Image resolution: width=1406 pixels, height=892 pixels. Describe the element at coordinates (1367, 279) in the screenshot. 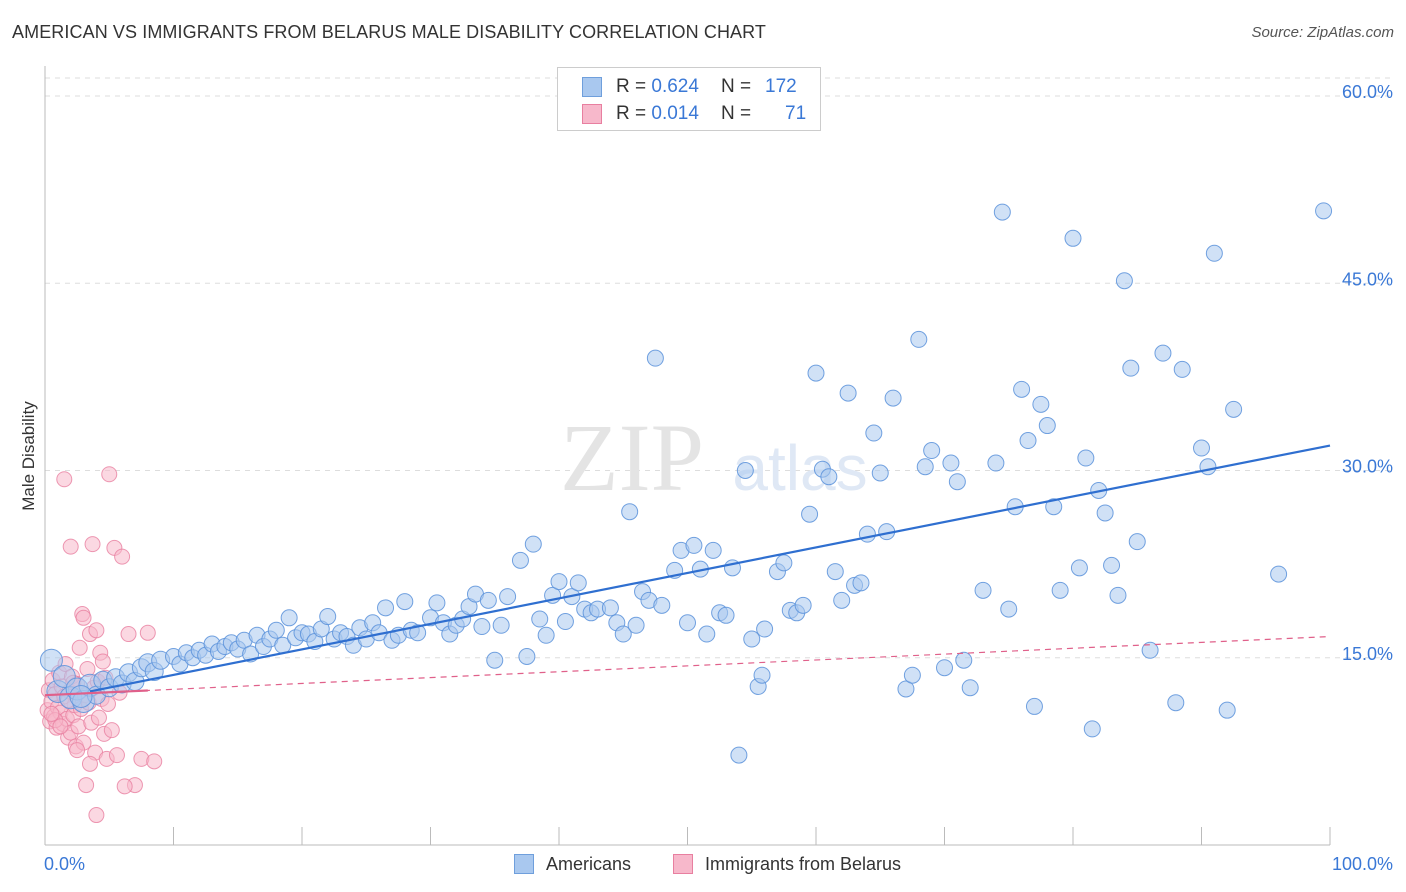

I see `y-tick-label: 45.0%` at that location.